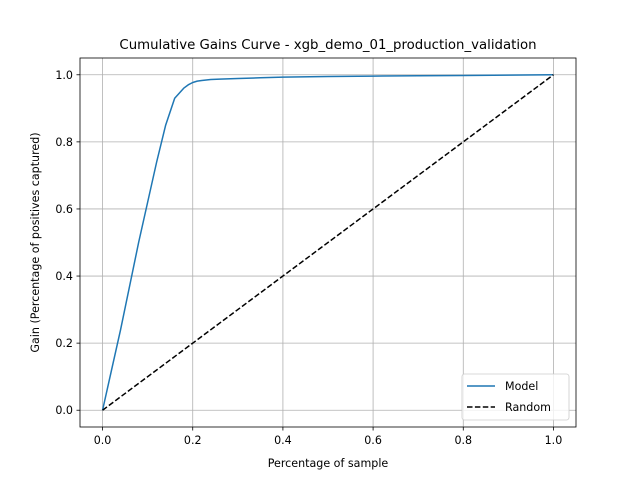 This screenshot has height=485, width=640. Describe the element at coordinates (103, 440) in the screenshot. I see `x-tick-label: 0.0` at that location.